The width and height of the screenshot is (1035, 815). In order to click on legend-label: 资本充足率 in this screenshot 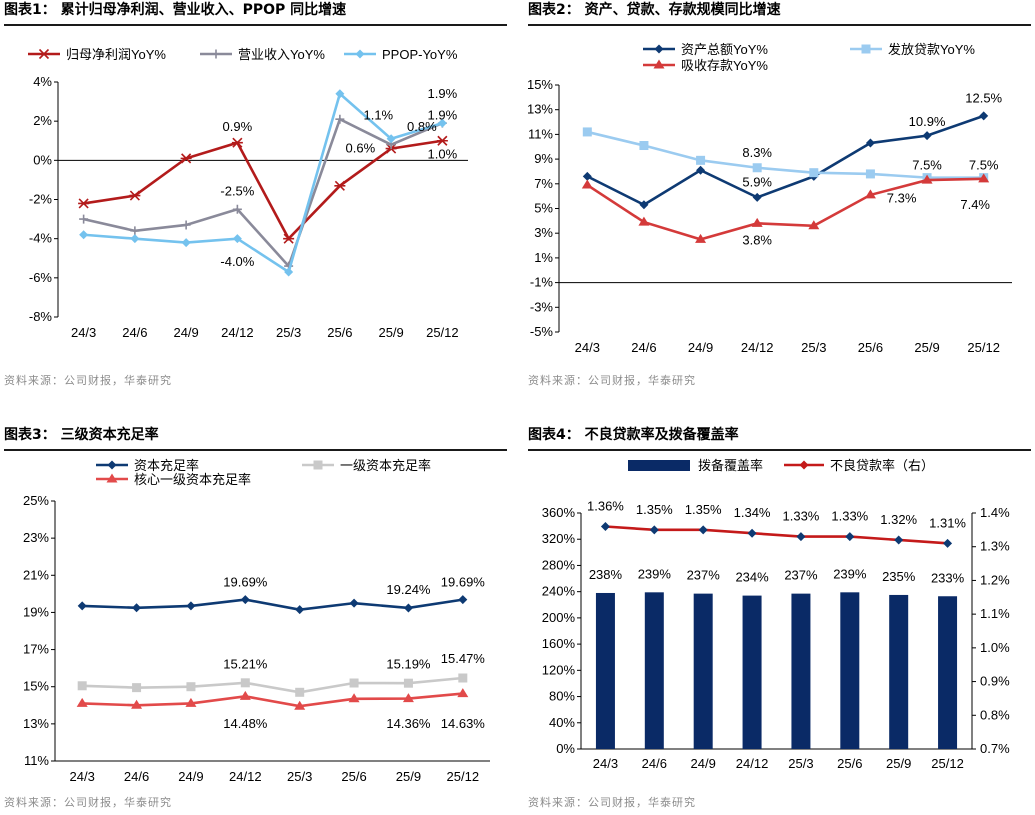, I will do `click(166, 465)`.